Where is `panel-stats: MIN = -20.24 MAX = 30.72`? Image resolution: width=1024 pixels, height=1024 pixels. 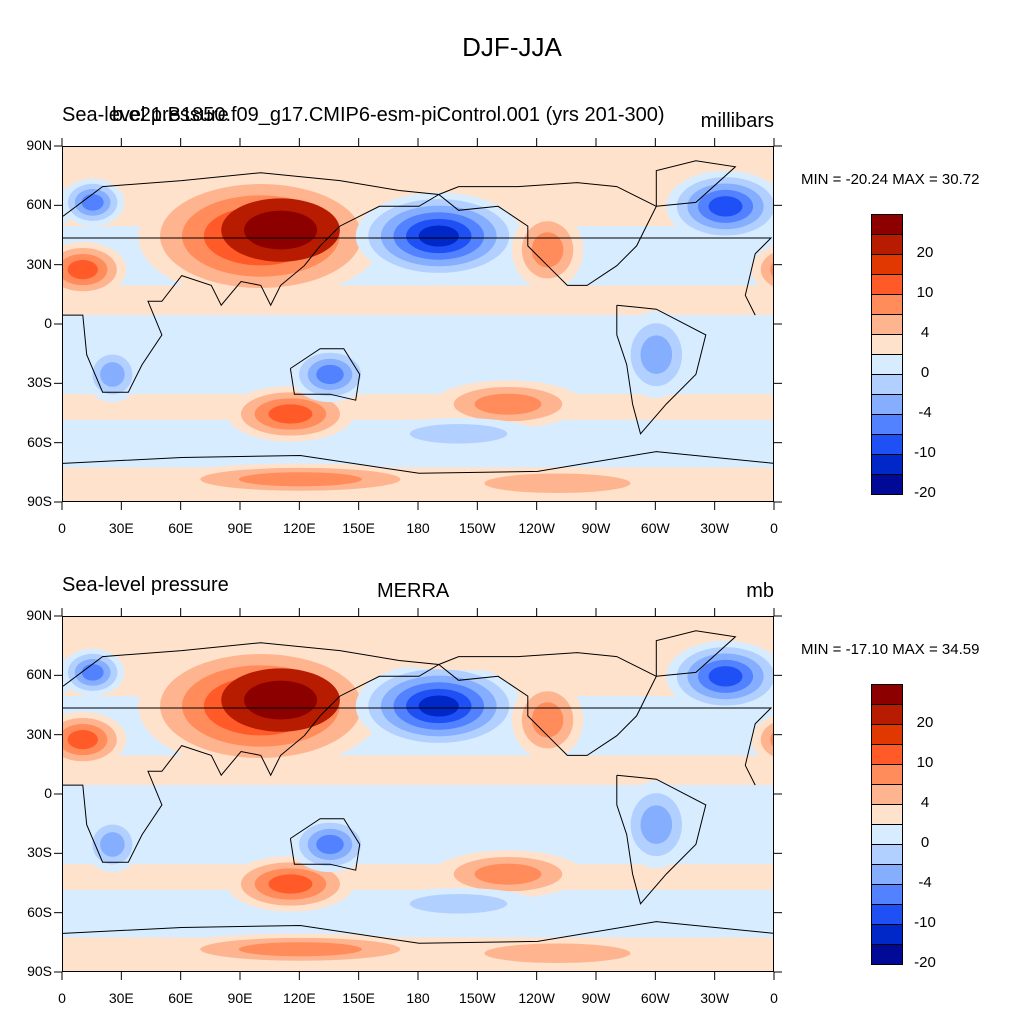
panel-stats: MIN = -20.24 MAX = 30.72 is located at coordinates (890, 179).